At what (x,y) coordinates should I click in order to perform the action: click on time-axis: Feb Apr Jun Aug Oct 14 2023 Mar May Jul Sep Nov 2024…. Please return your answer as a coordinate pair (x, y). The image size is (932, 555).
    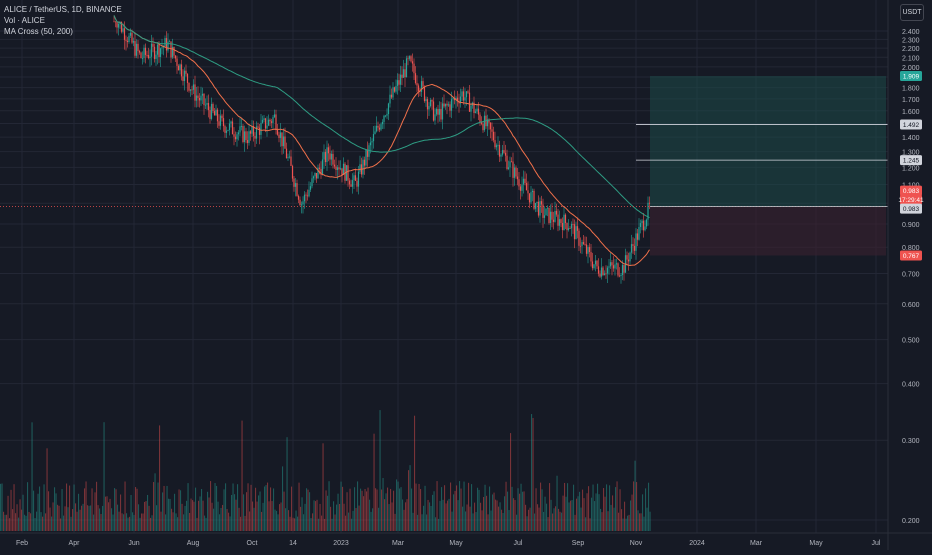
    Looking at the image, I should click on (466, 539).